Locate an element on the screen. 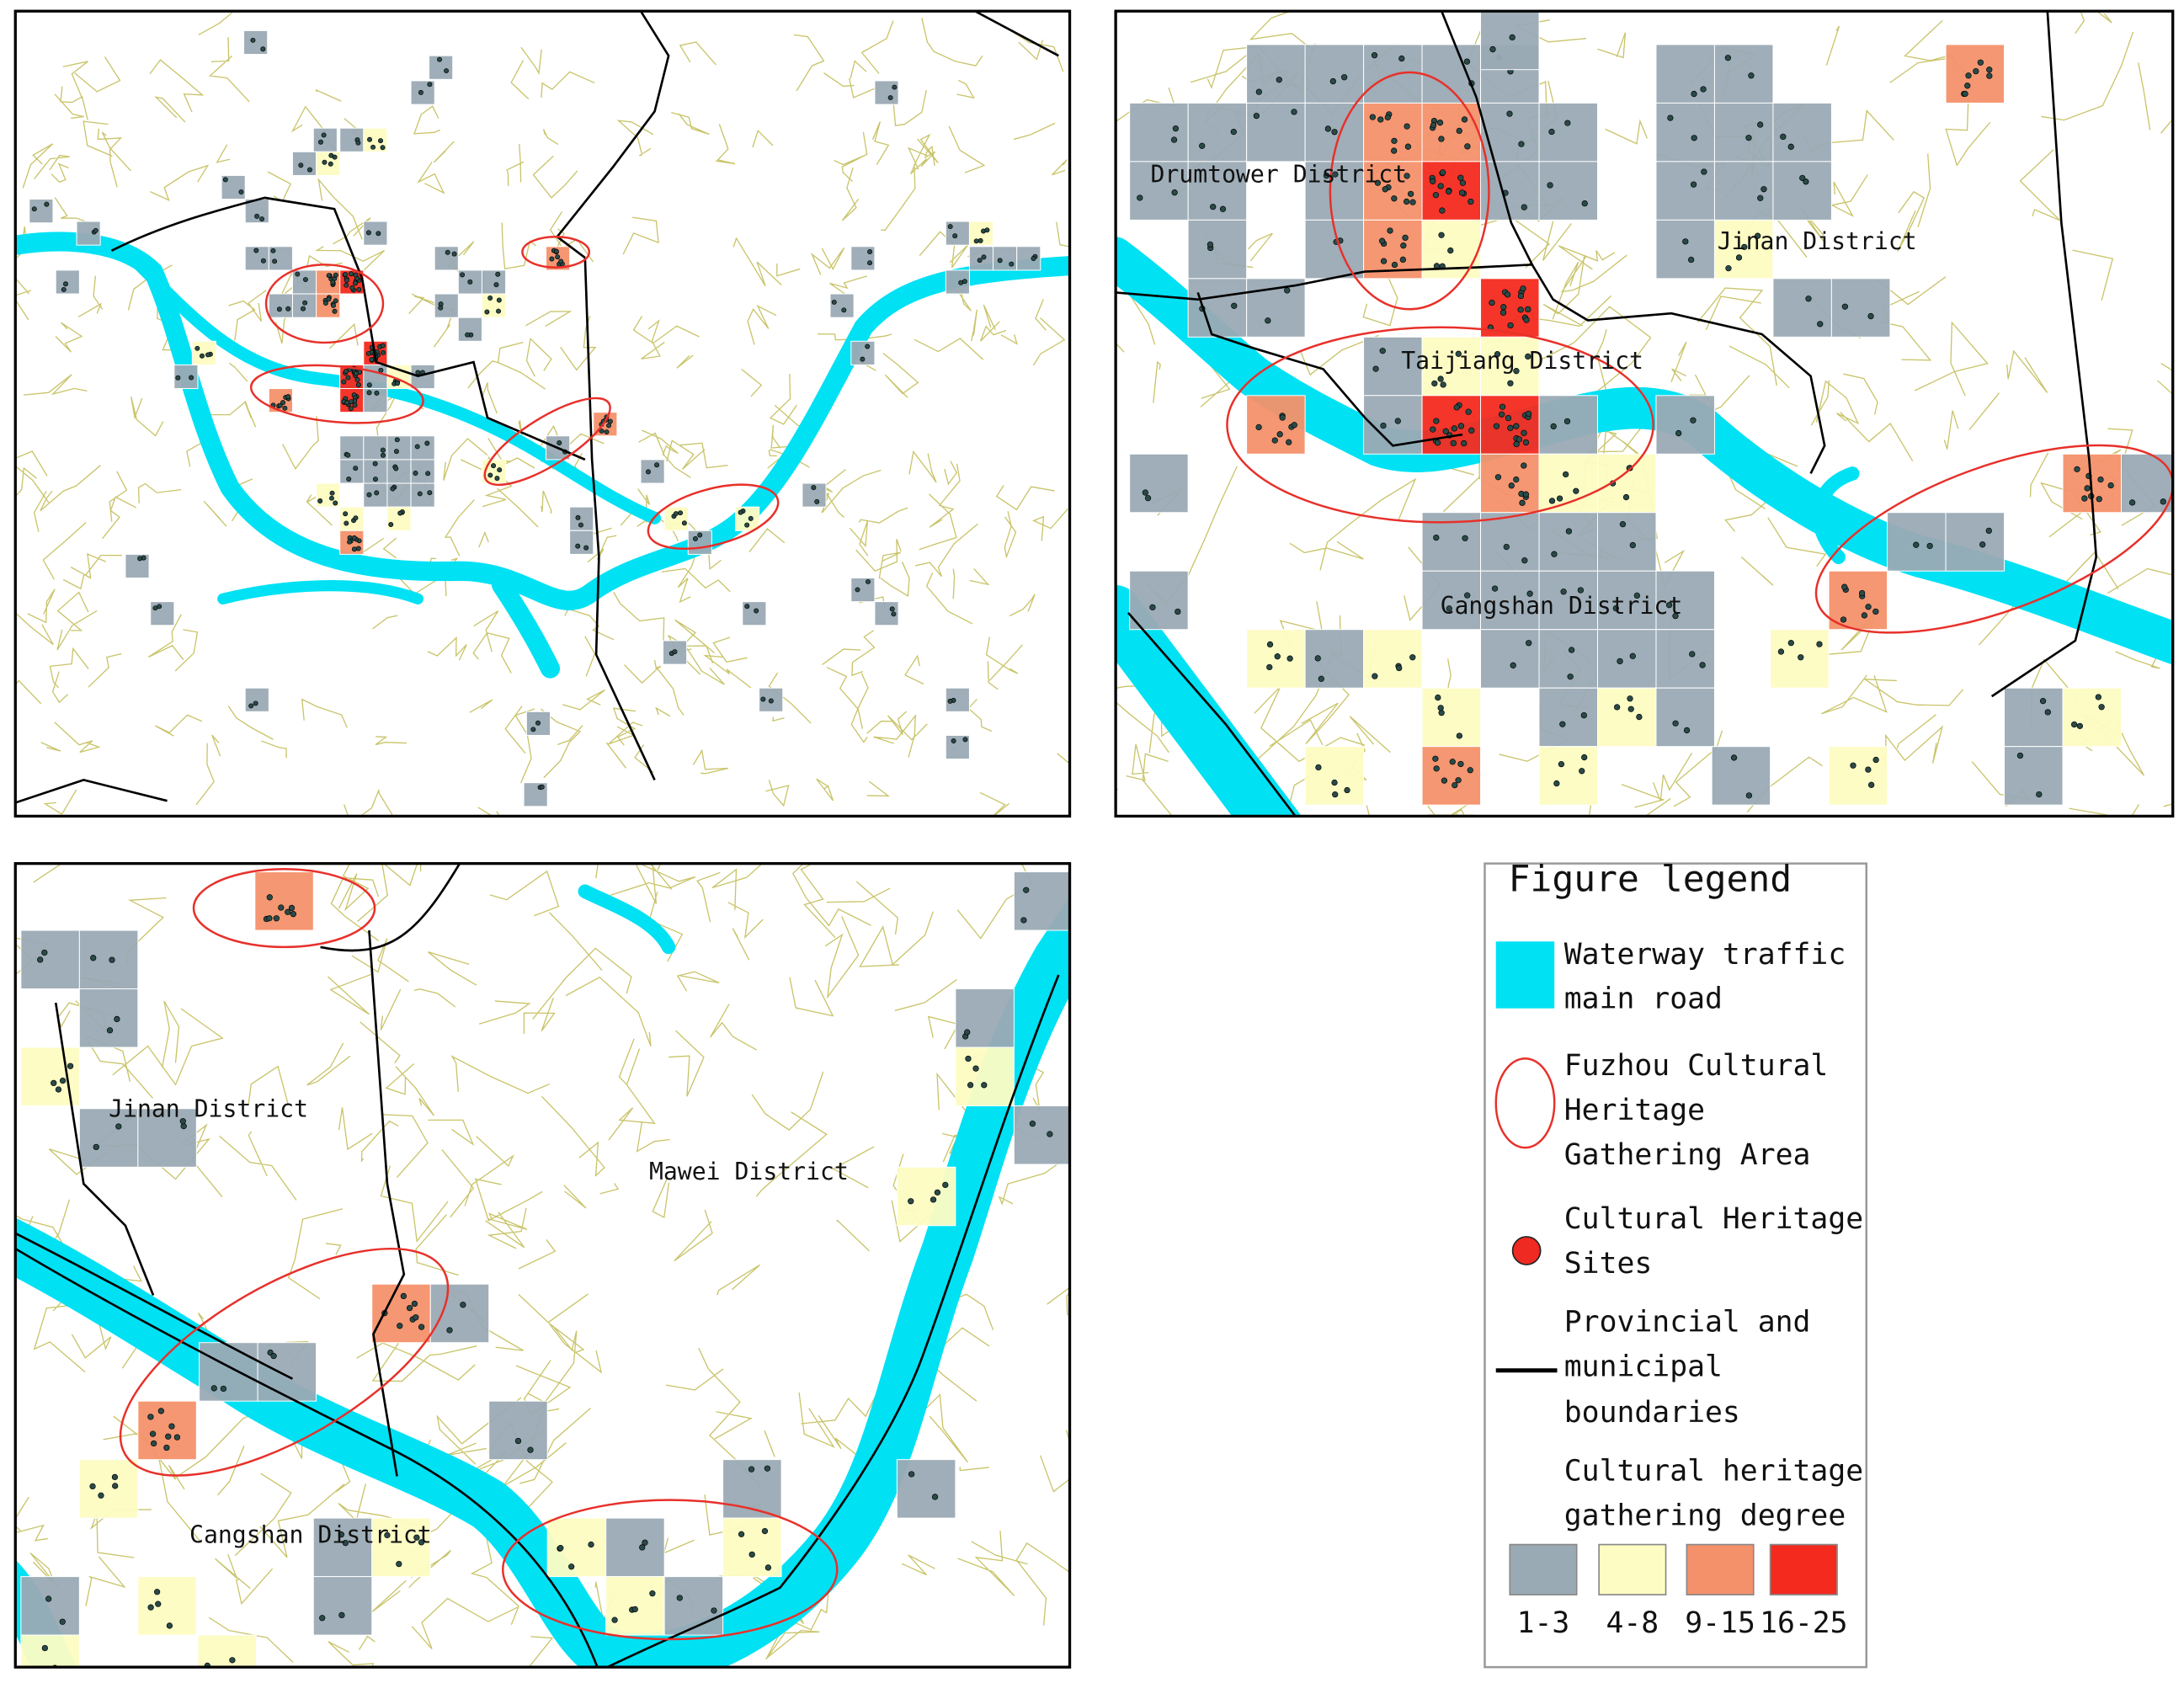 The image size is (2184, 1683). district-label: Jinan District is located at coordinates (1817, 241).